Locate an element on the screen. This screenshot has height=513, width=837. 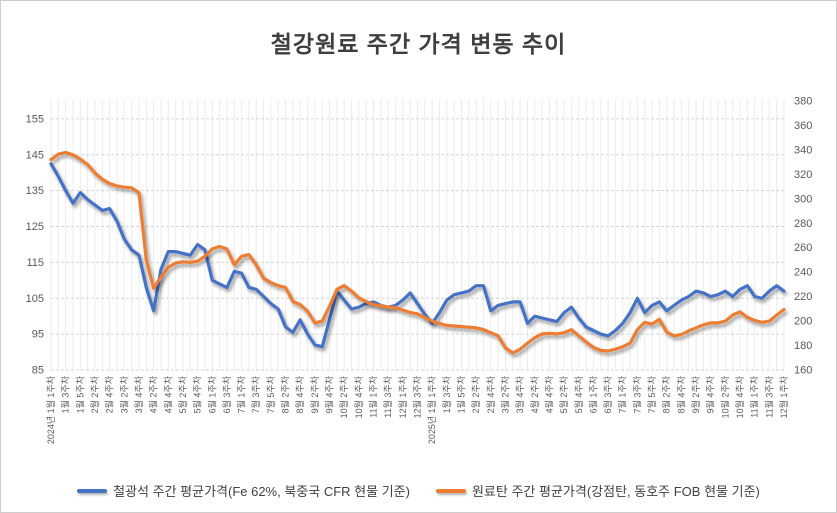
right-axis-tick-label: 260 is located at coordinates (803, 248).